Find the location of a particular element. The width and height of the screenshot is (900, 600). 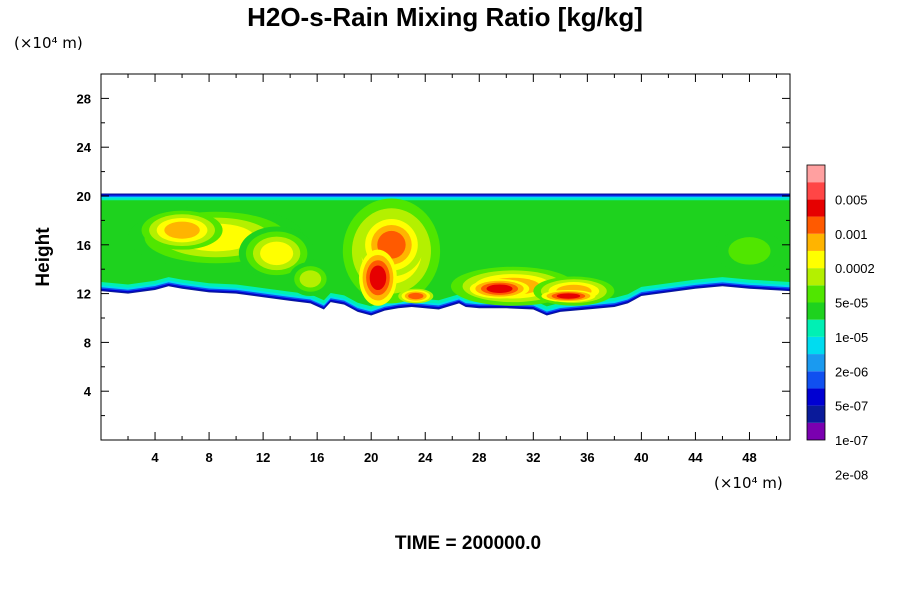

colorbar-label: 5e-07 is located at coordinates (851, 406).